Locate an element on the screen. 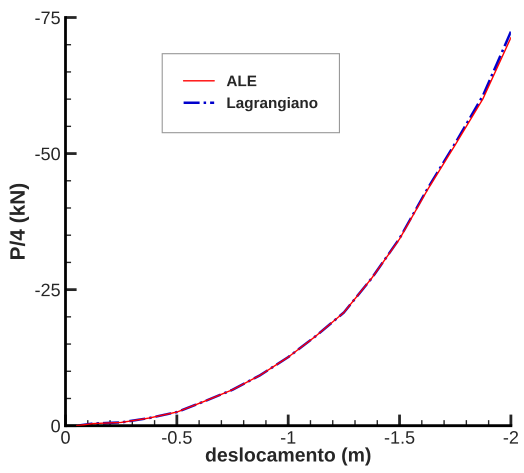  y-tick-label: -25 is located at coordinates (47, 290).